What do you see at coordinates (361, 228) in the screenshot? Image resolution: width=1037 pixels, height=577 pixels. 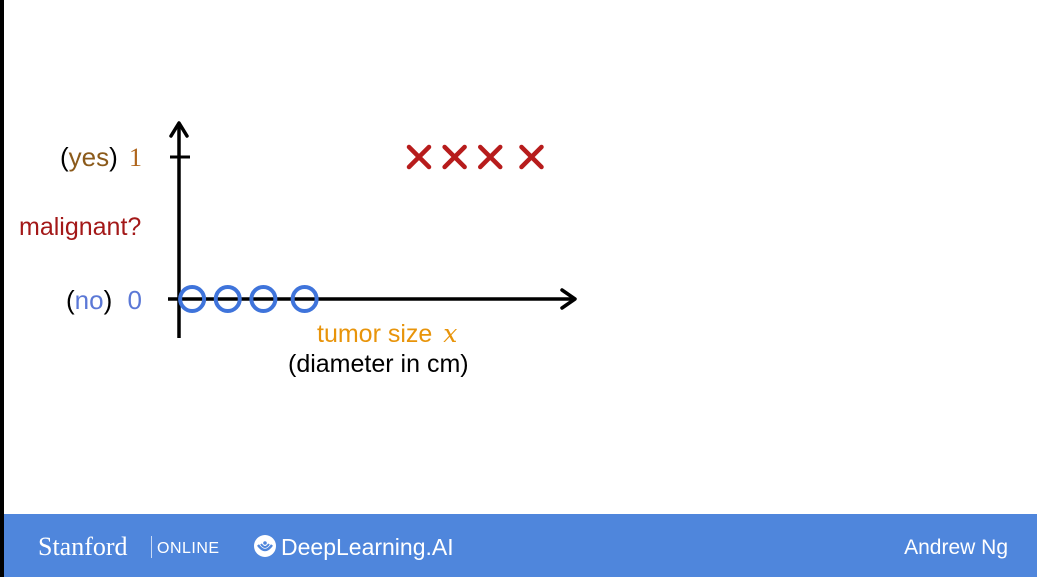 I see `marks` at bounding box center [361, 228].